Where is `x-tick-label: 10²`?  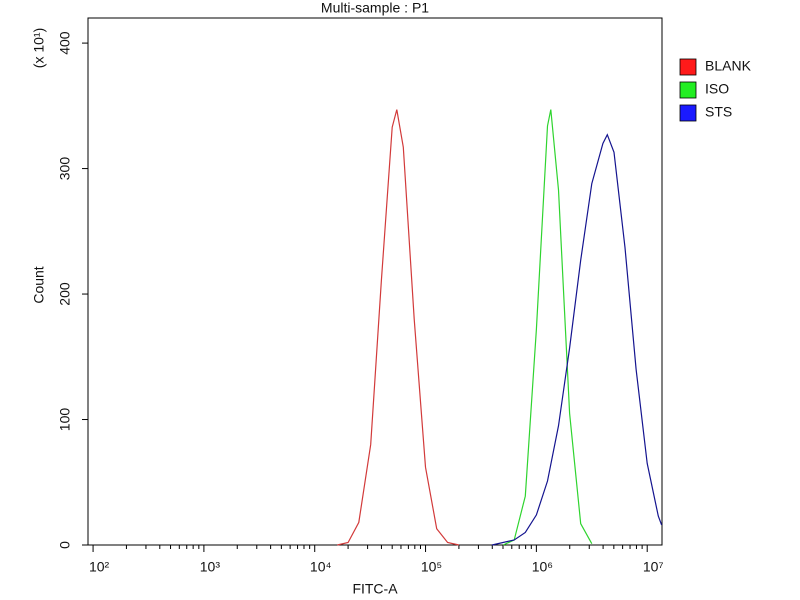 x-tick-label: 10² is located at coordinates (99, 567).